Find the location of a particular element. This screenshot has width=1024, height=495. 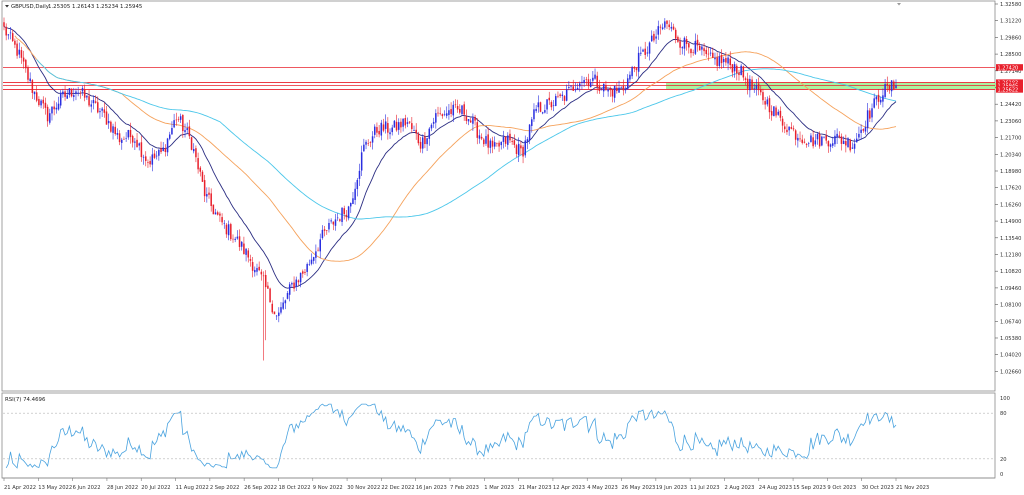

time-tick-label: 13 May 2022 is located at coordinates (55, 488).